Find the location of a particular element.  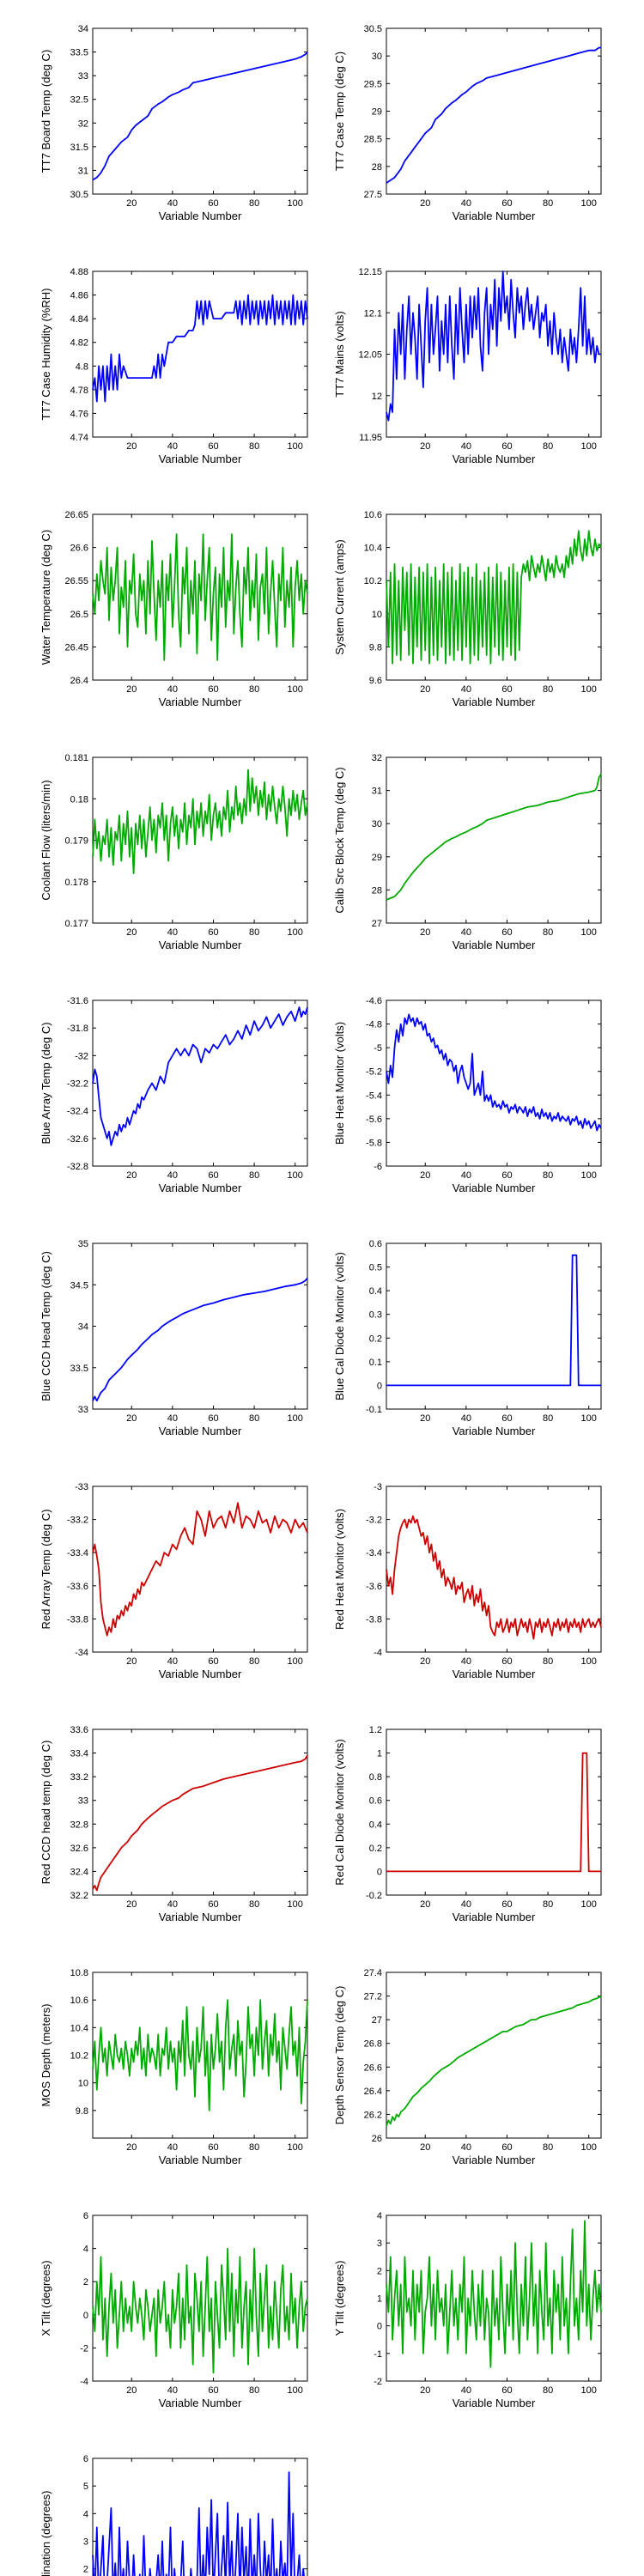

y-tick-label: 10.2 is located at coordinates (373, 581).